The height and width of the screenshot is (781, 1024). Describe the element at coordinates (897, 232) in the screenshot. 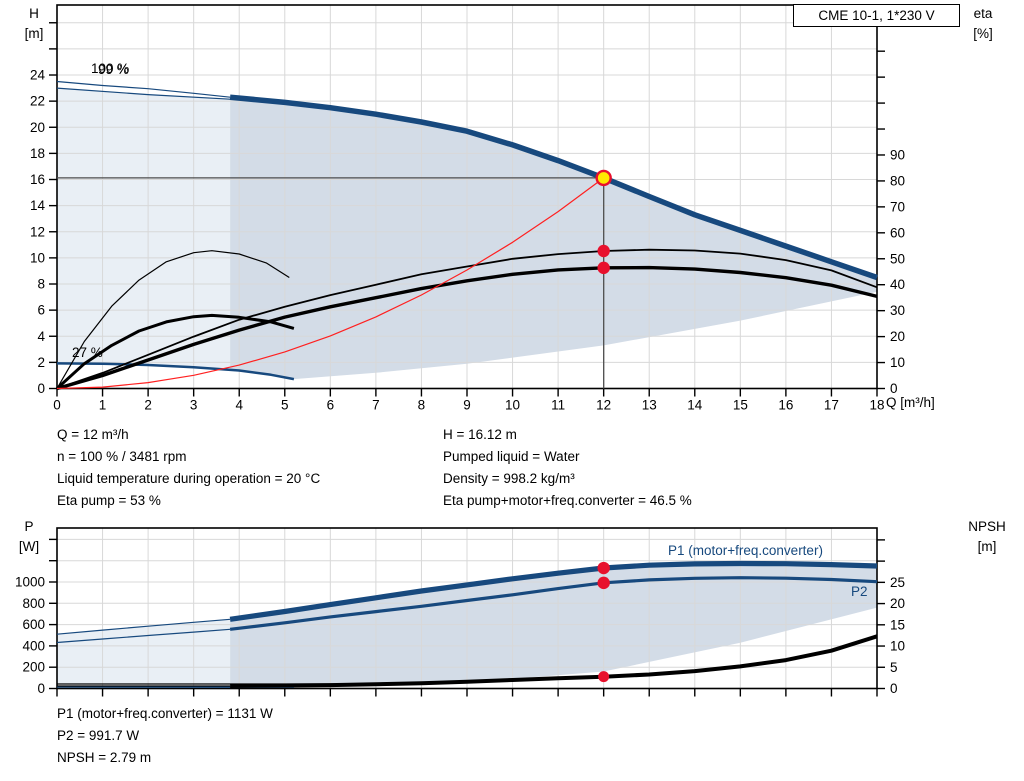

I see `axis-tick-label: 60` at that location.